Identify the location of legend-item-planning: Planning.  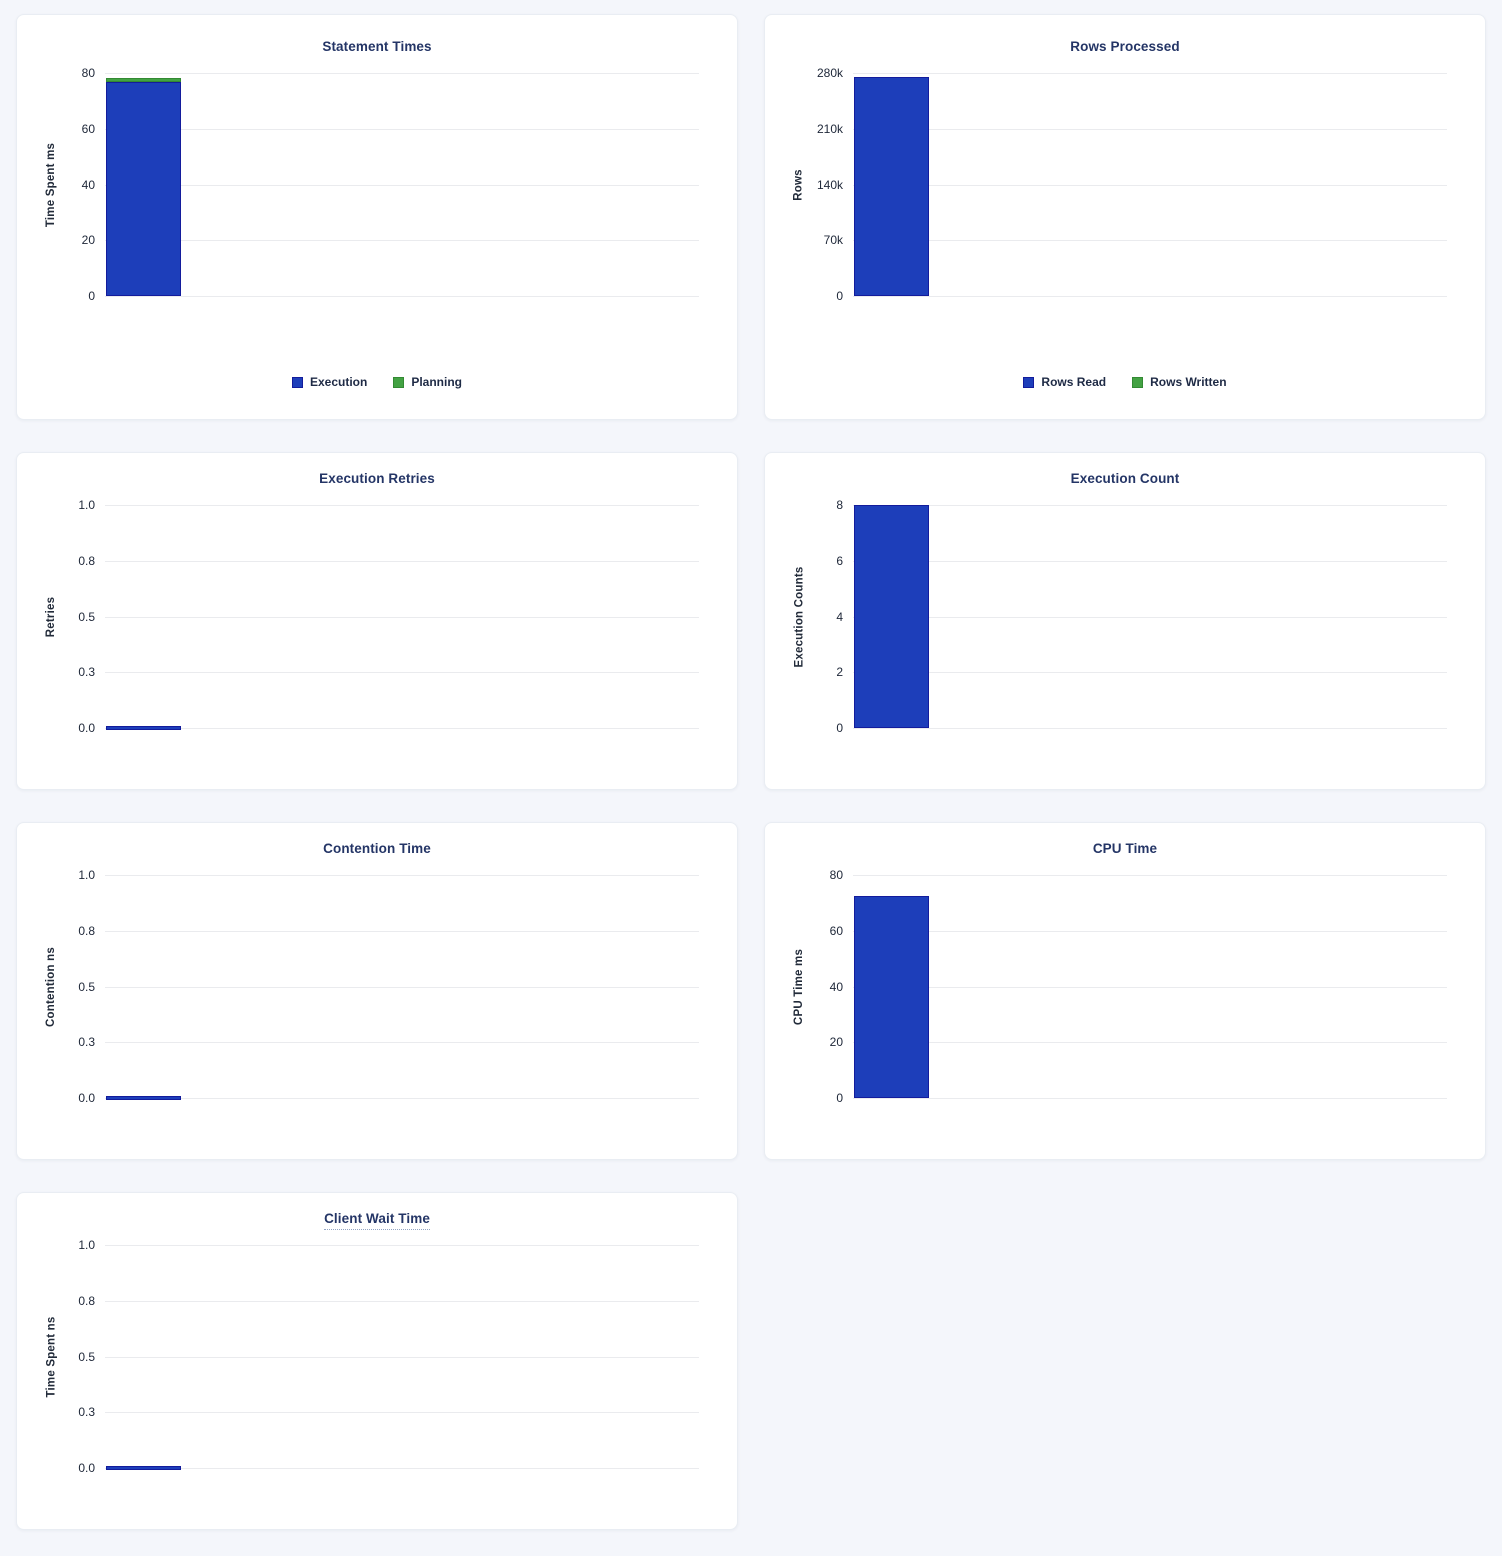
(427, 382).